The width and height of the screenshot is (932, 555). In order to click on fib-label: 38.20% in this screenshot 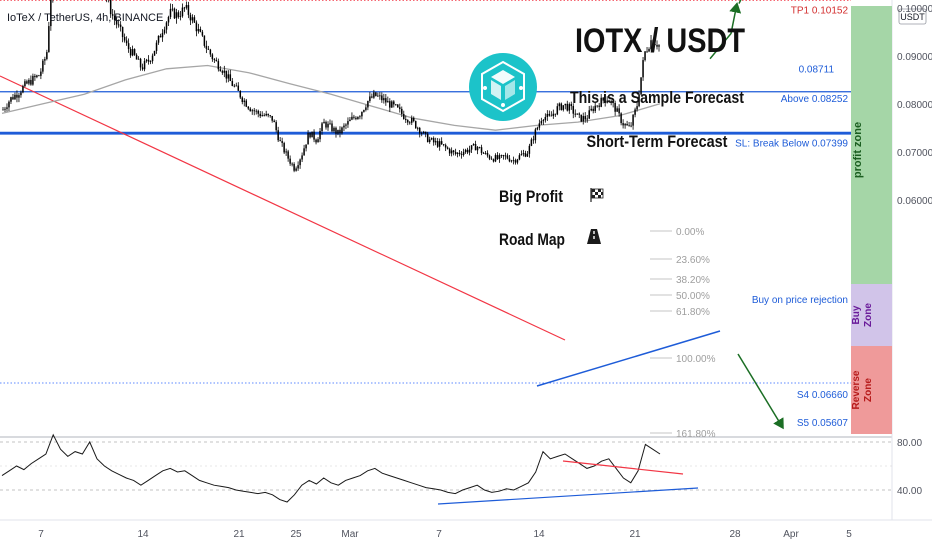, I will do `click(693, 280)`.